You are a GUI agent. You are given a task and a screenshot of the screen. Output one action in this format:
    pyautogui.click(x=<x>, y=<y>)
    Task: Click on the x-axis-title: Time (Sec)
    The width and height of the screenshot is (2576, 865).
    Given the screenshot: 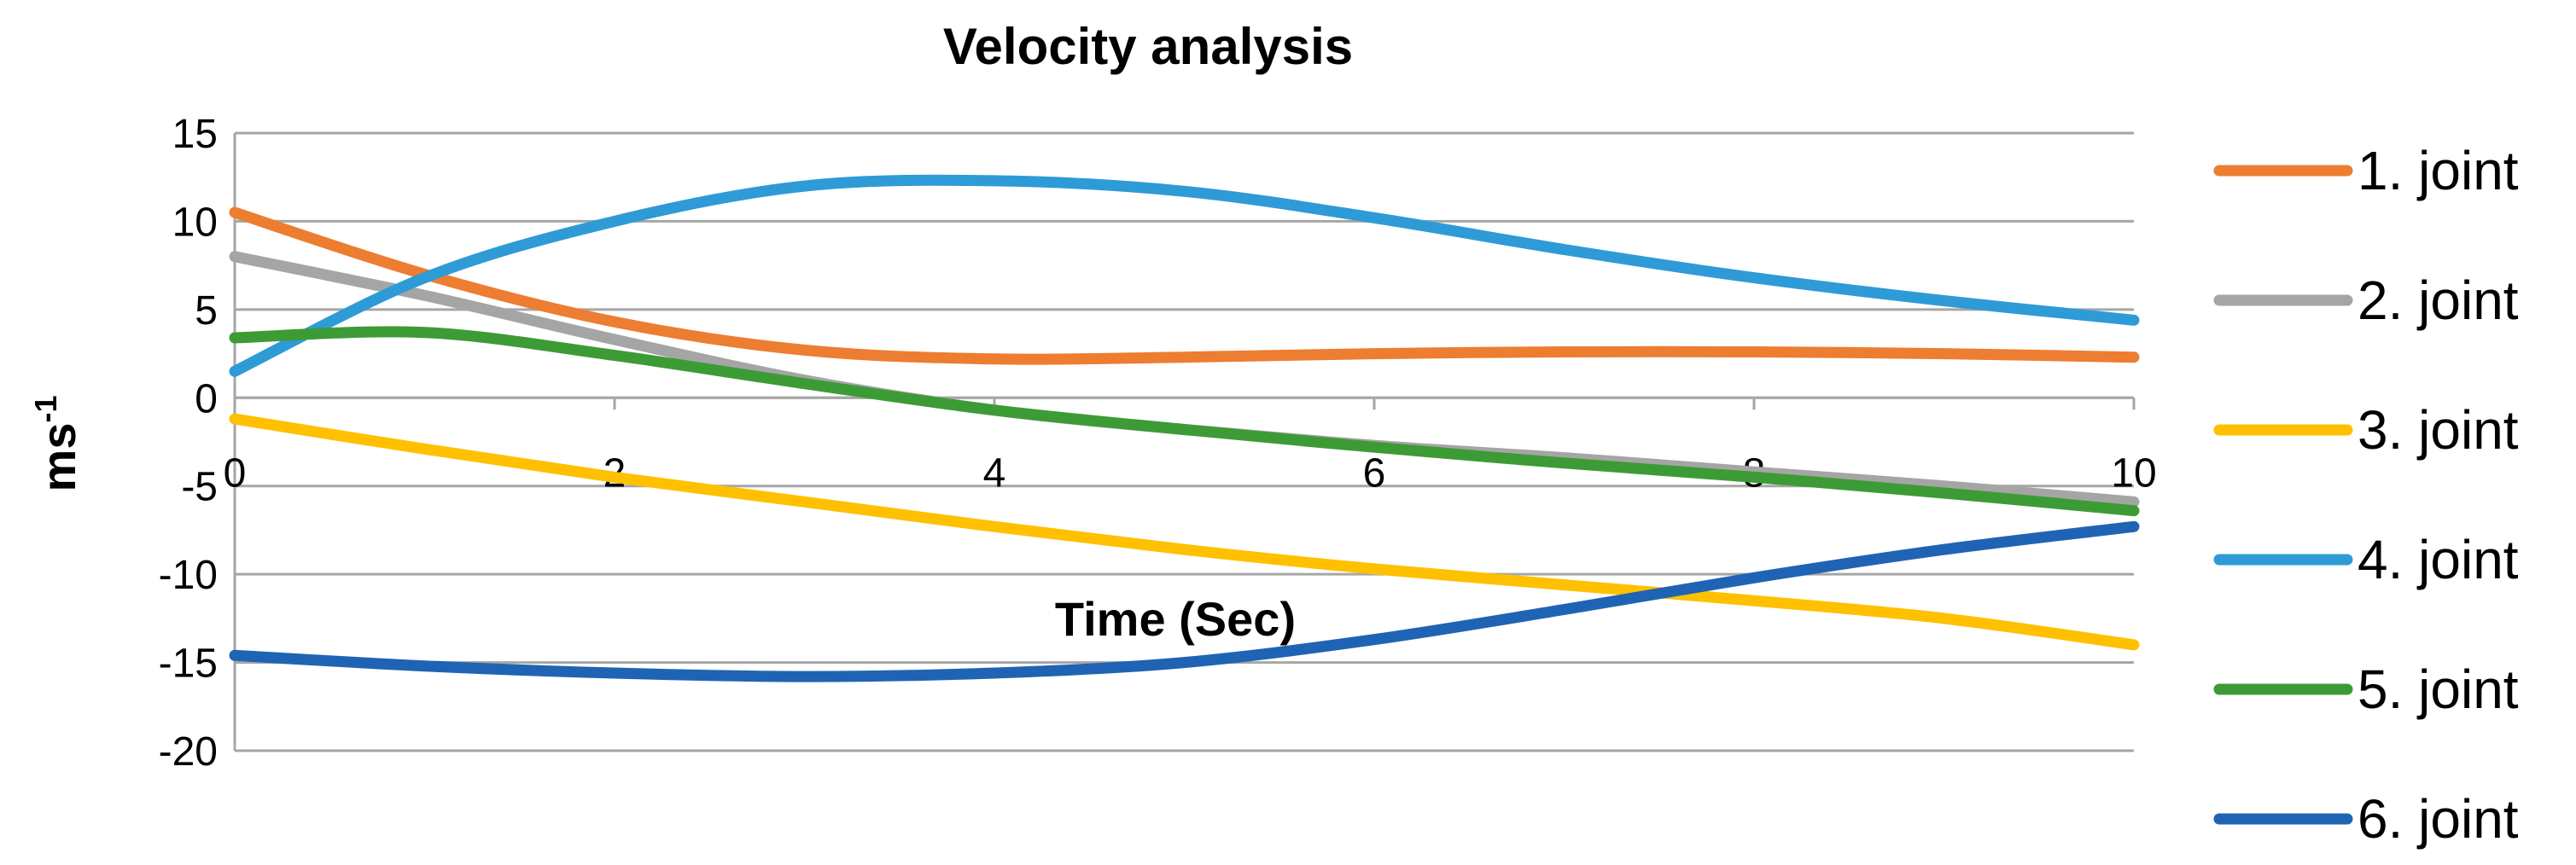 What is the action you would take?
    pyautogui.click(x=1175, y=619)
    